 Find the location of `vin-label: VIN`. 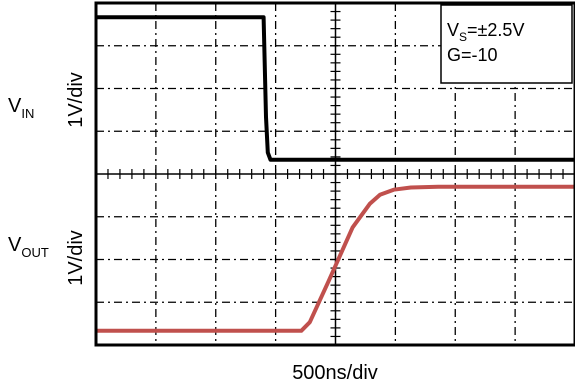

vin-label: VIN is located at coordinates (21, 108).